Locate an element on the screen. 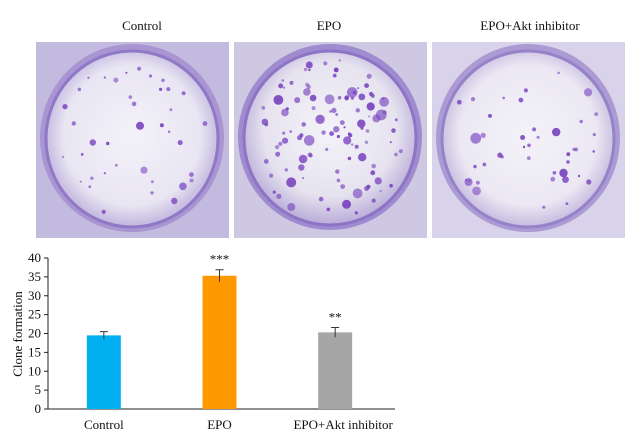 This screenshot has height=446, width=636. dish-label-control: Control is located at coordinates (142, 25).